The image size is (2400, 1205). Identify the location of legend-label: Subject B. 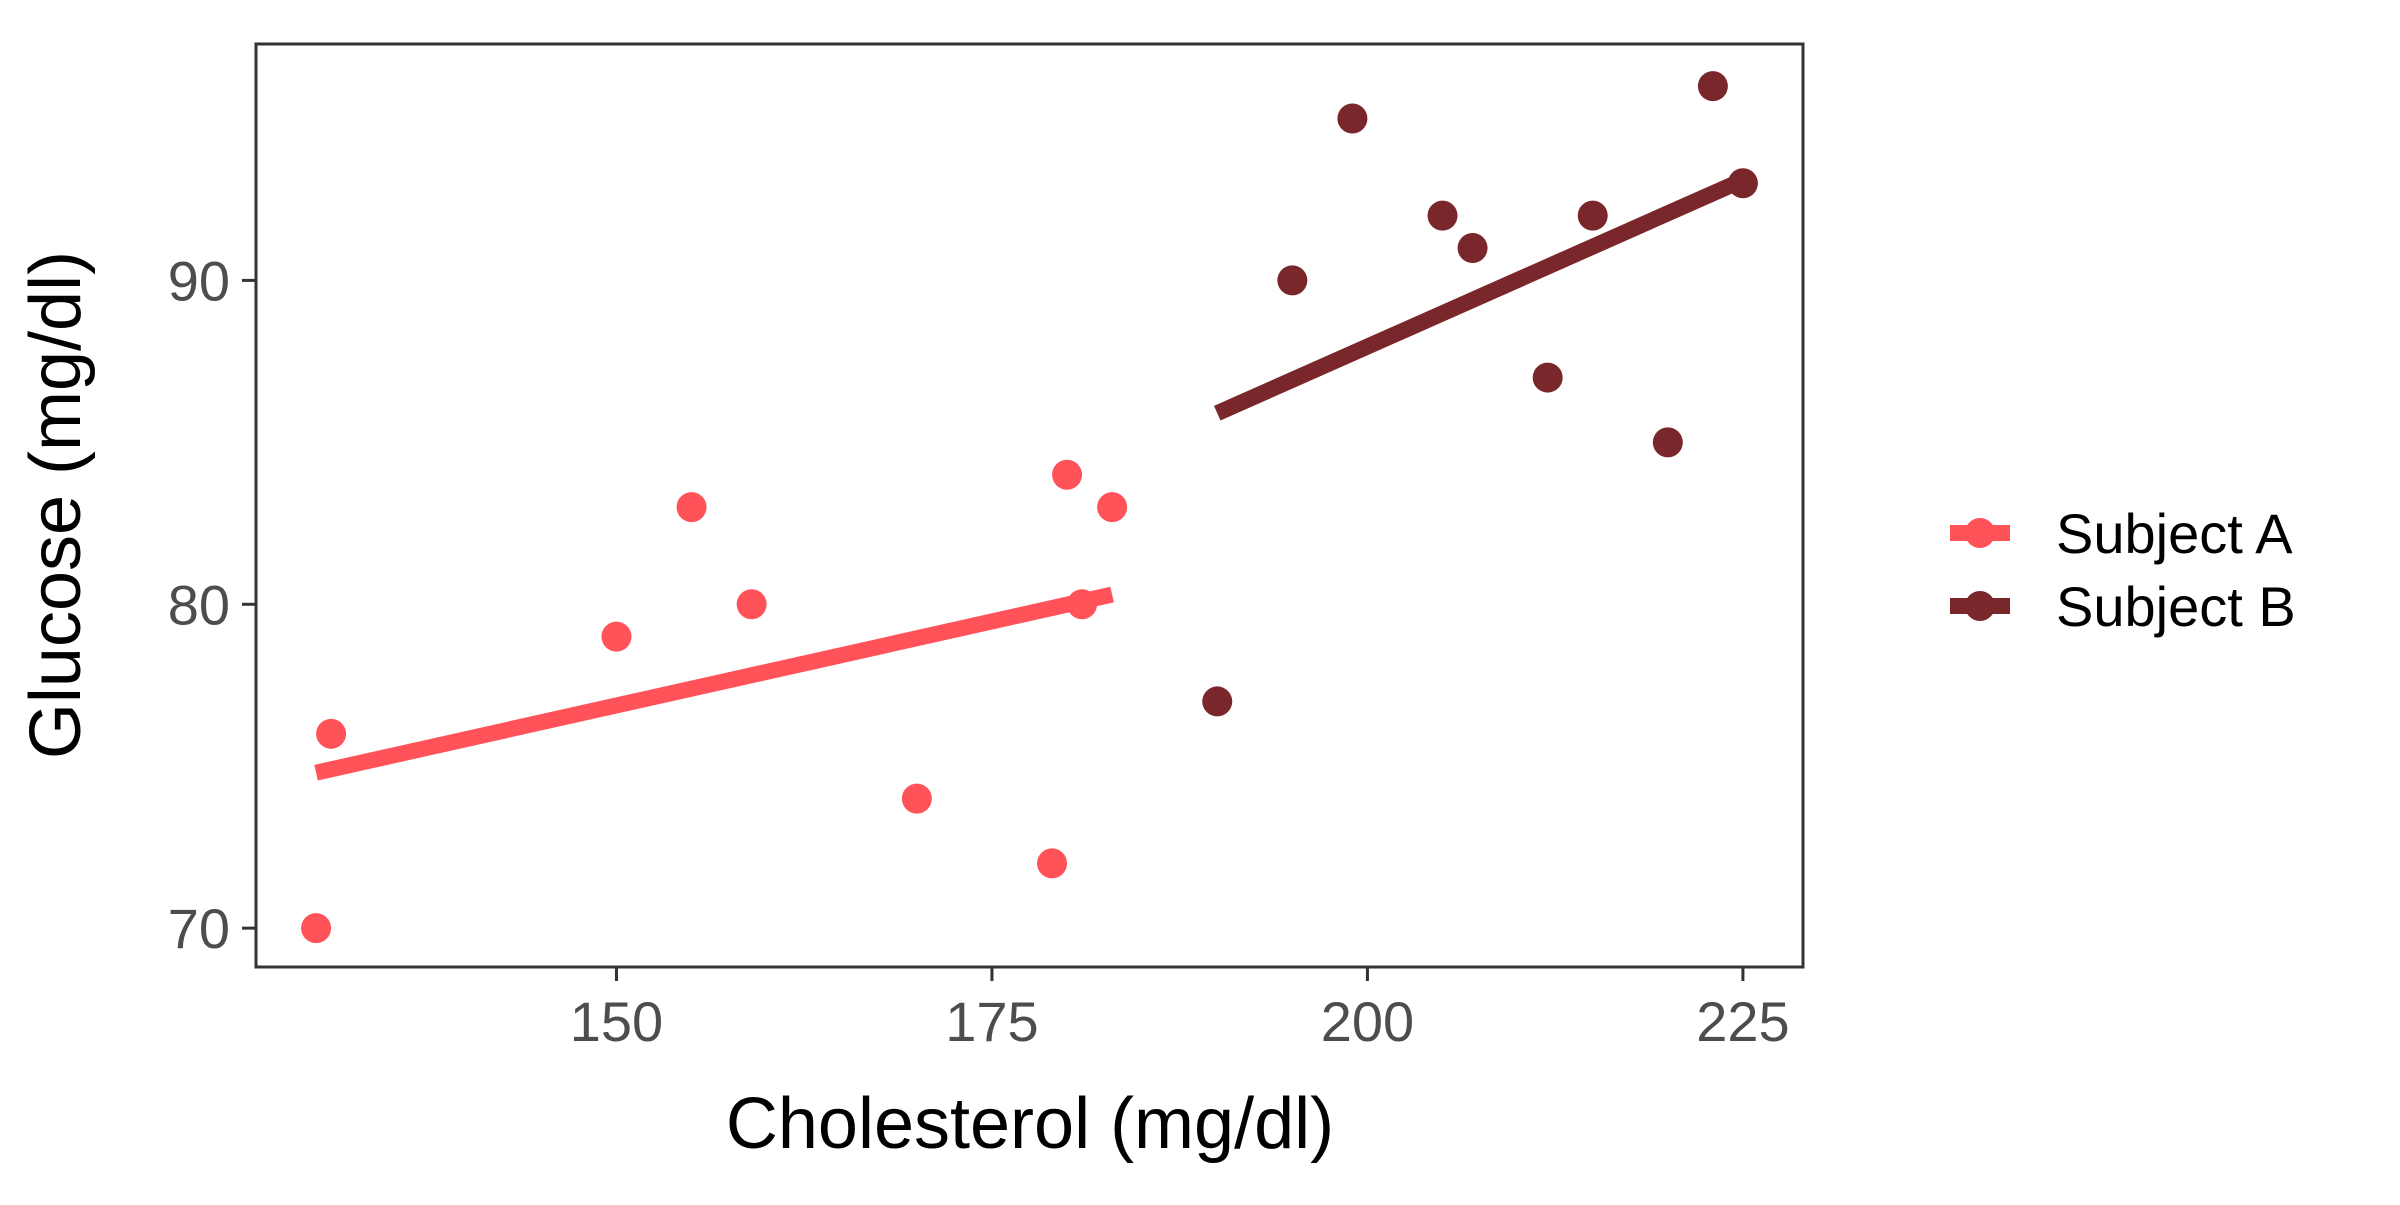
(2176, 606).